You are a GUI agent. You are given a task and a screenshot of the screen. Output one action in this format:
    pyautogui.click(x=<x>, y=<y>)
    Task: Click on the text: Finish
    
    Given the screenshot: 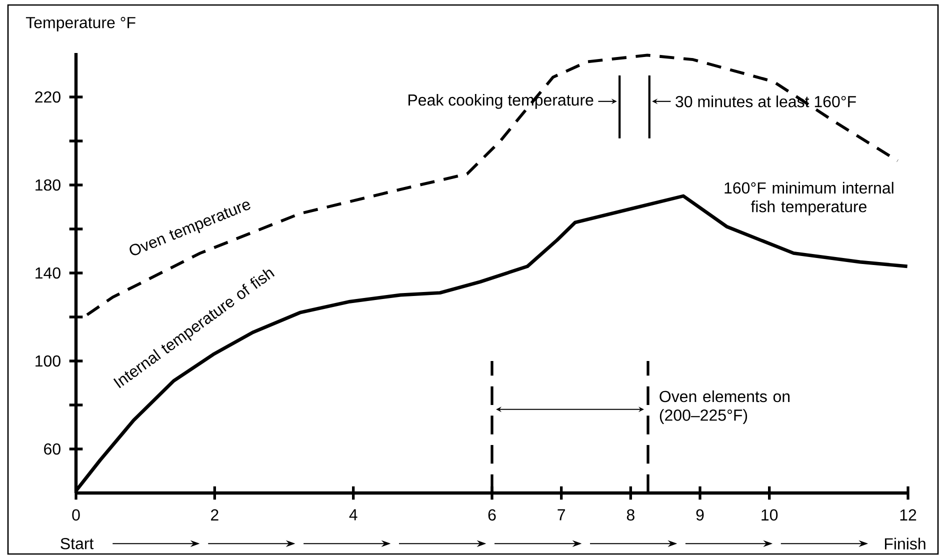 What is the action you would take?
    pyautogui.click(x=905, y=544)
    